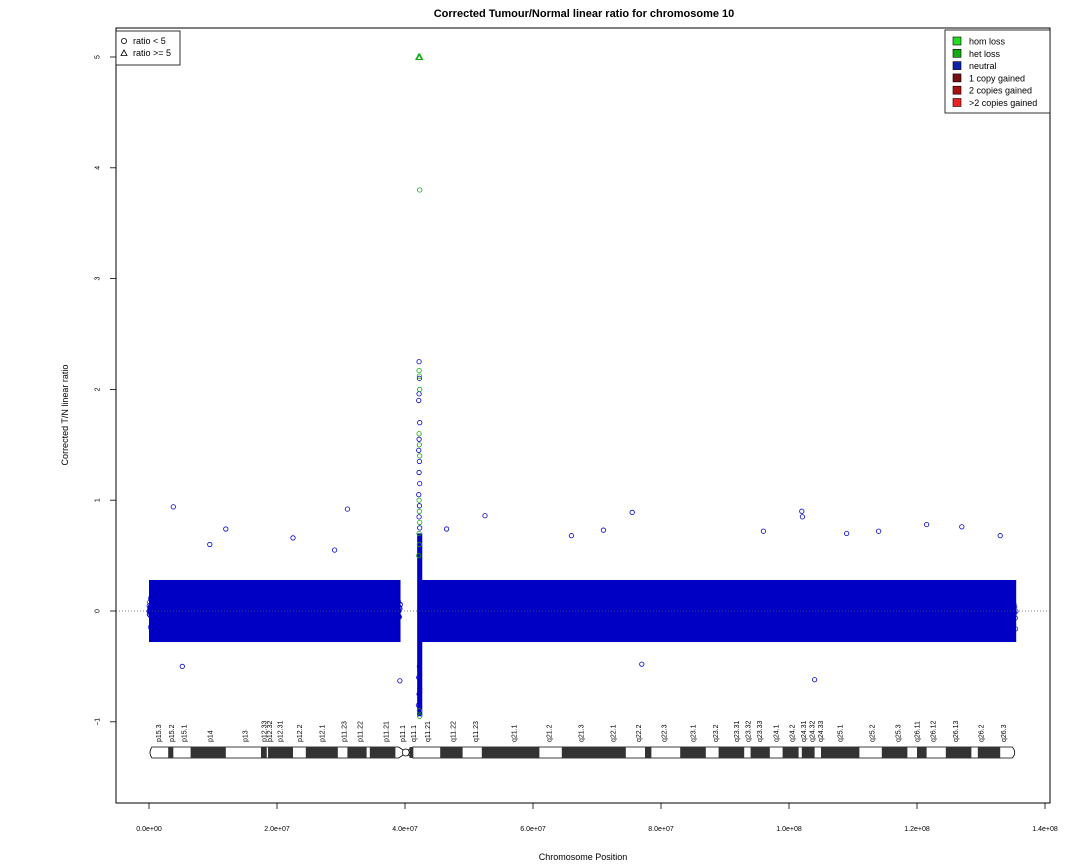  I want to click on y-tick-label: 0, so click(98, 611).